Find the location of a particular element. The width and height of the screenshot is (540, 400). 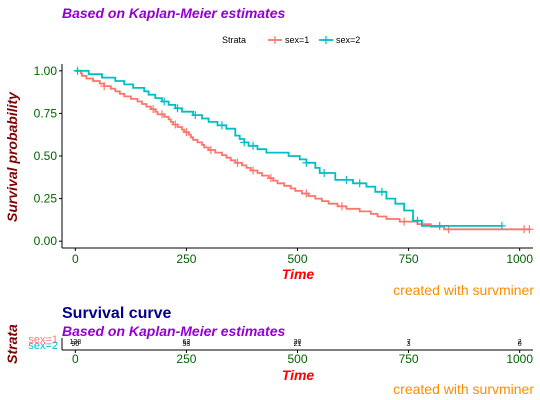

km-x-tick-label: 500 is located at coordinates (297, 259).